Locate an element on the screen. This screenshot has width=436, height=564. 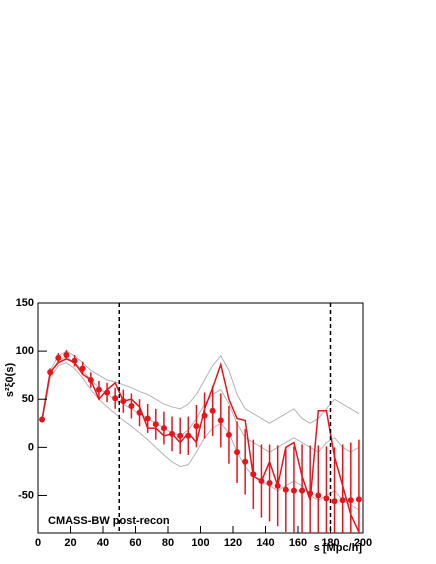
x-tick-label: 100 is located at coordinates (200, 543).